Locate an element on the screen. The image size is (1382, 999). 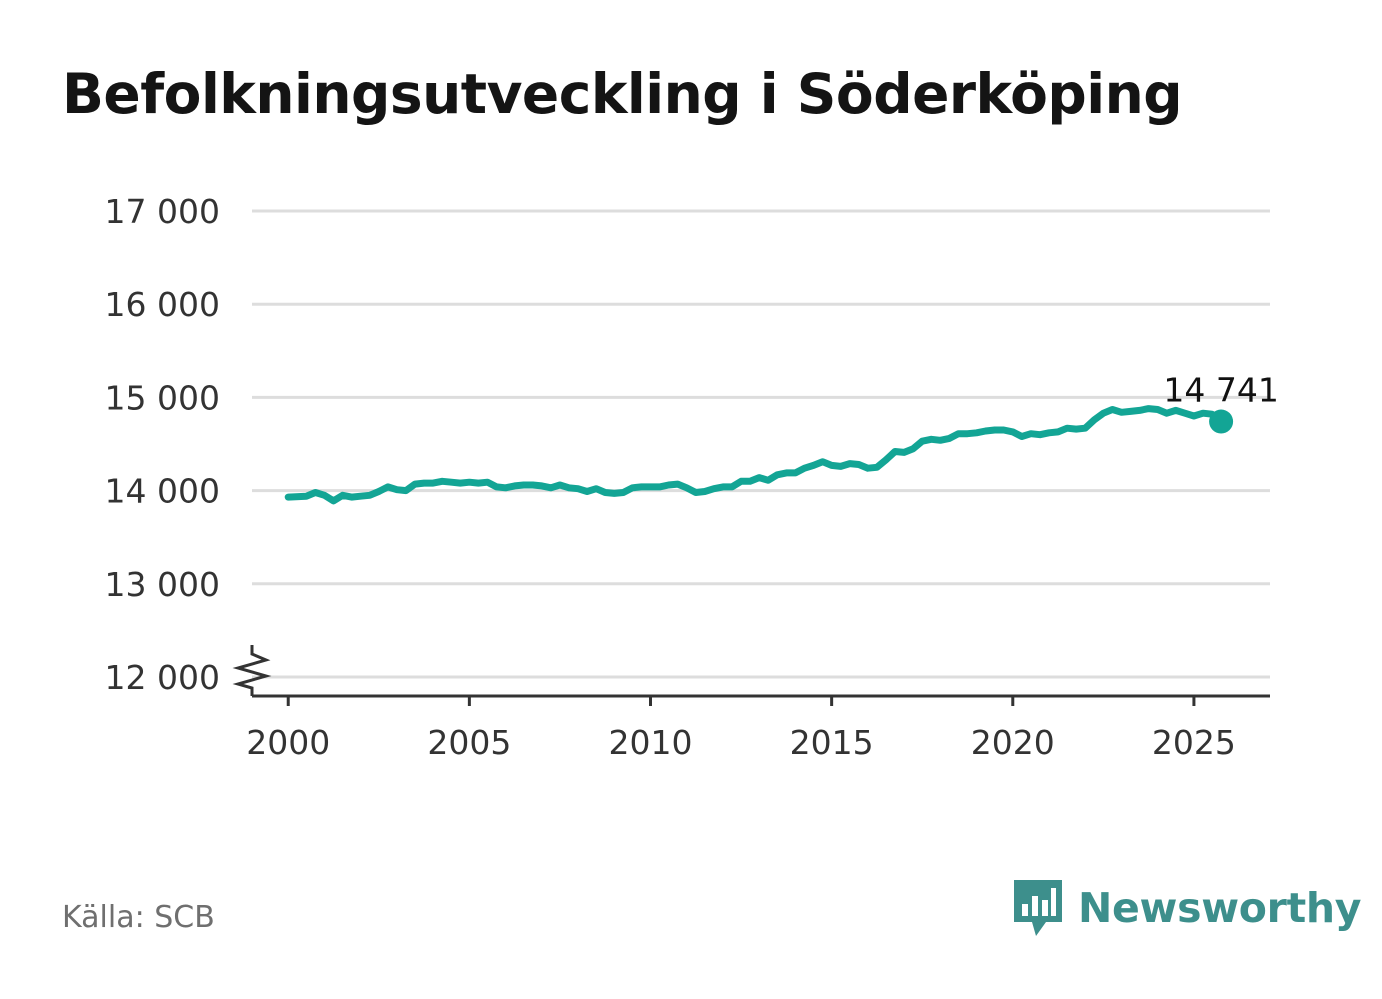
brand-logo: Newsworthy is located at coordinates (1185, 908).